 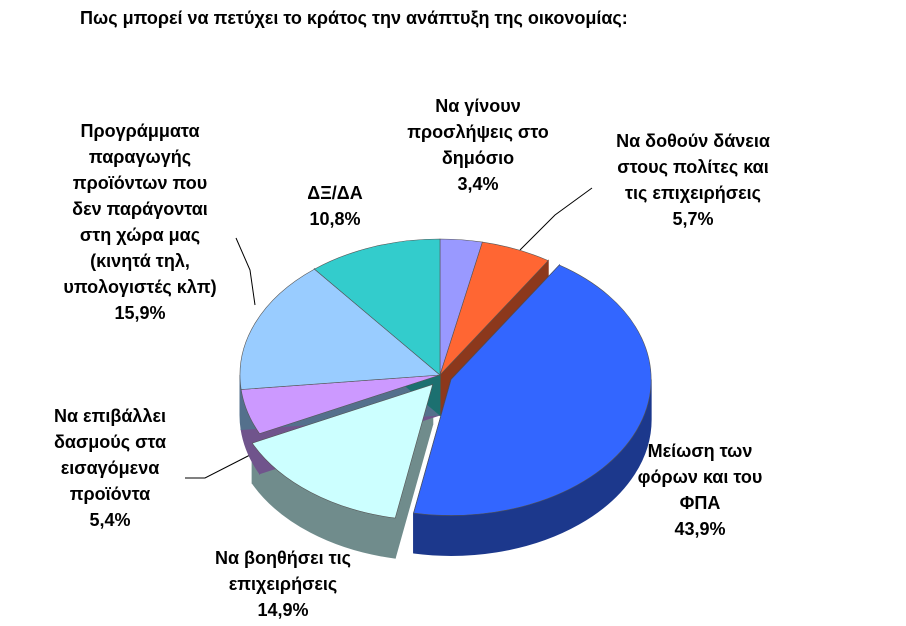 I want to click on value-label: 15,9%, so click(x=140, y=313).